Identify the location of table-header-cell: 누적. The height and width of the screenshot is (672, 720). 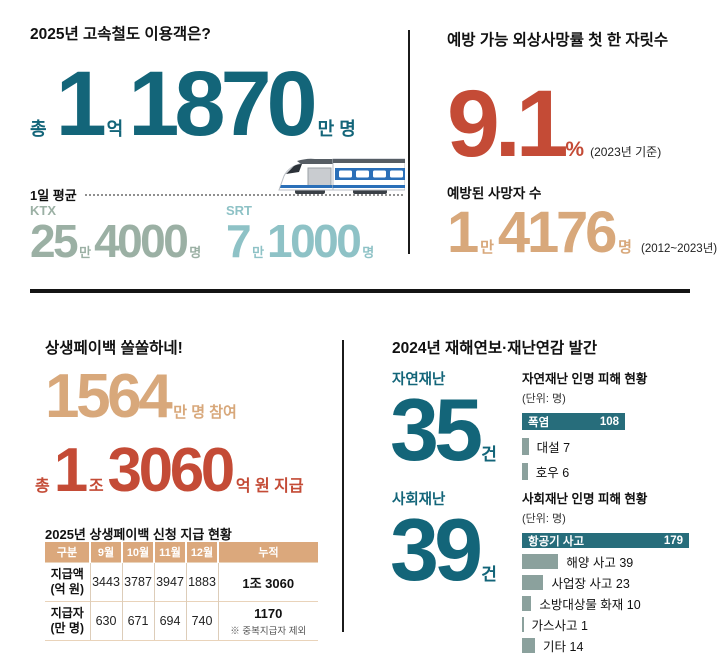
(267, 552).